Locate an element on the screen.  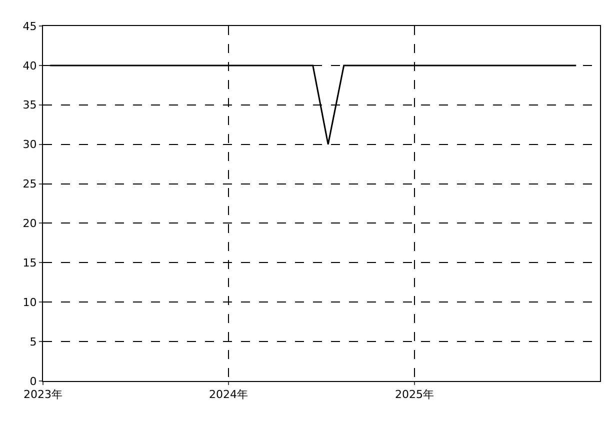
y-tick-label: 45 is located at coordinates (29, 26).